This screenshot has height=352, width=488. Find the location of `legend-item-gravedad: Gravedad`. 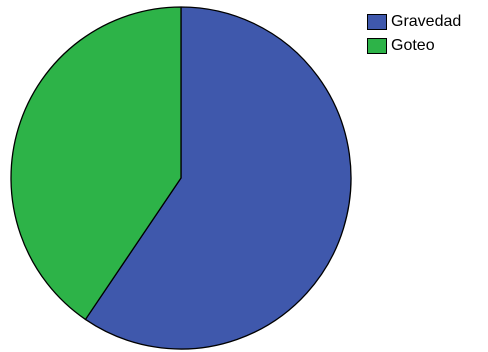

legend-item-gravedad: Gravedad is located at coordinates (414, 21).